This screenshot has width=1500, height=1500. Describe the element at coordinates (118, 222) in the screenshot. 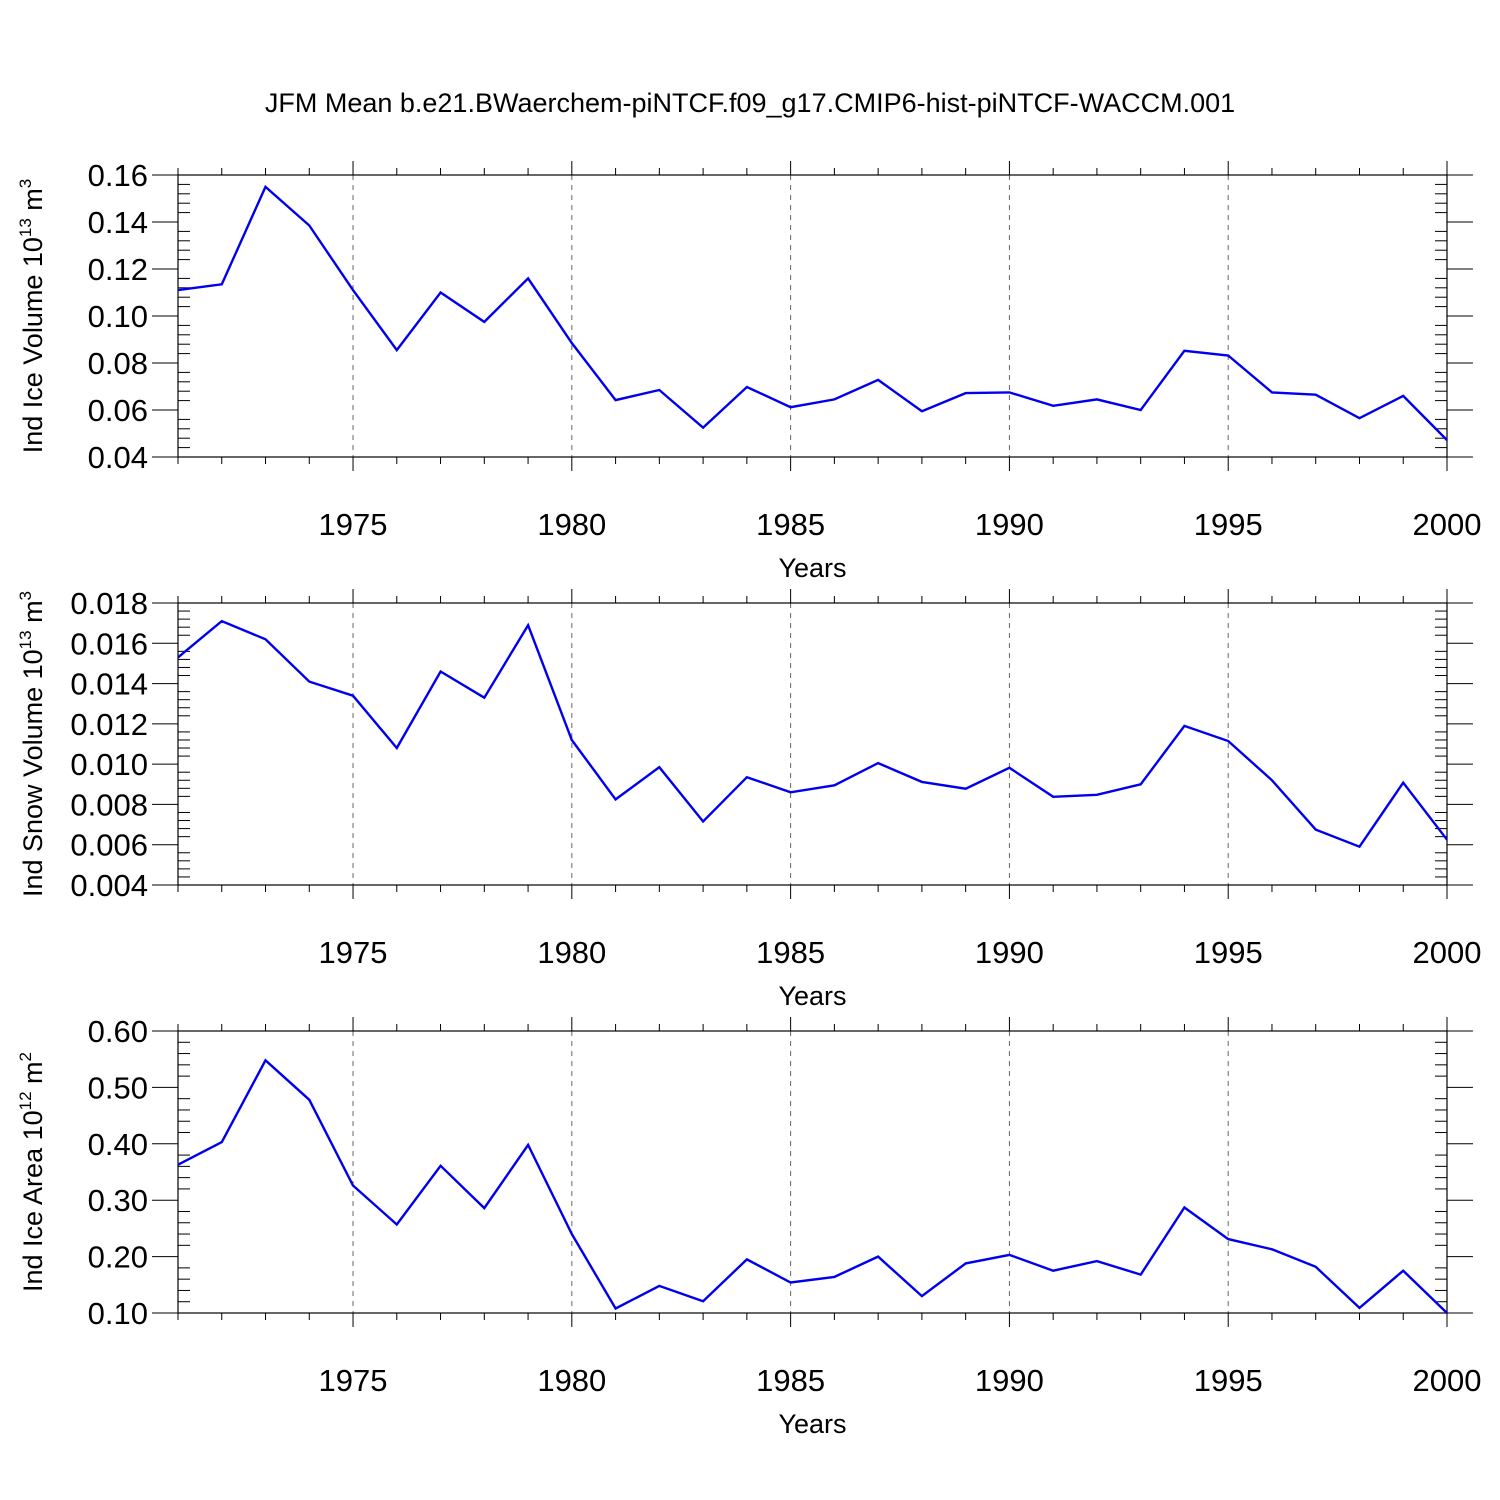

I see `y-tick-label: 0.14` at that location.